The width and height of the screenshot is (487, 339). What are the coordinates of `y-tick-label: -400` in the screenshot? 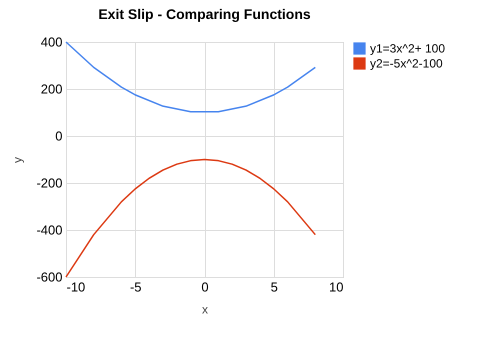 It's located at (49, 230).